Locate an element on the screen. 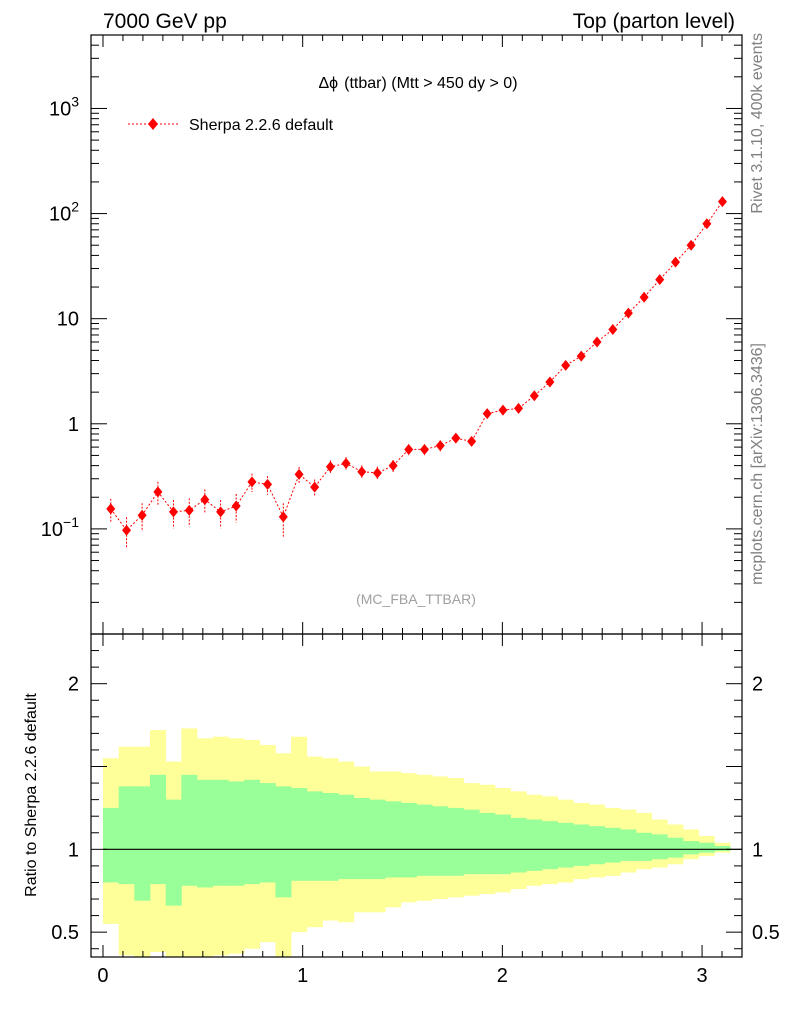  side-label-rivet: Rivet 3.1.10, 400k events is located at coordinates (757, 123).